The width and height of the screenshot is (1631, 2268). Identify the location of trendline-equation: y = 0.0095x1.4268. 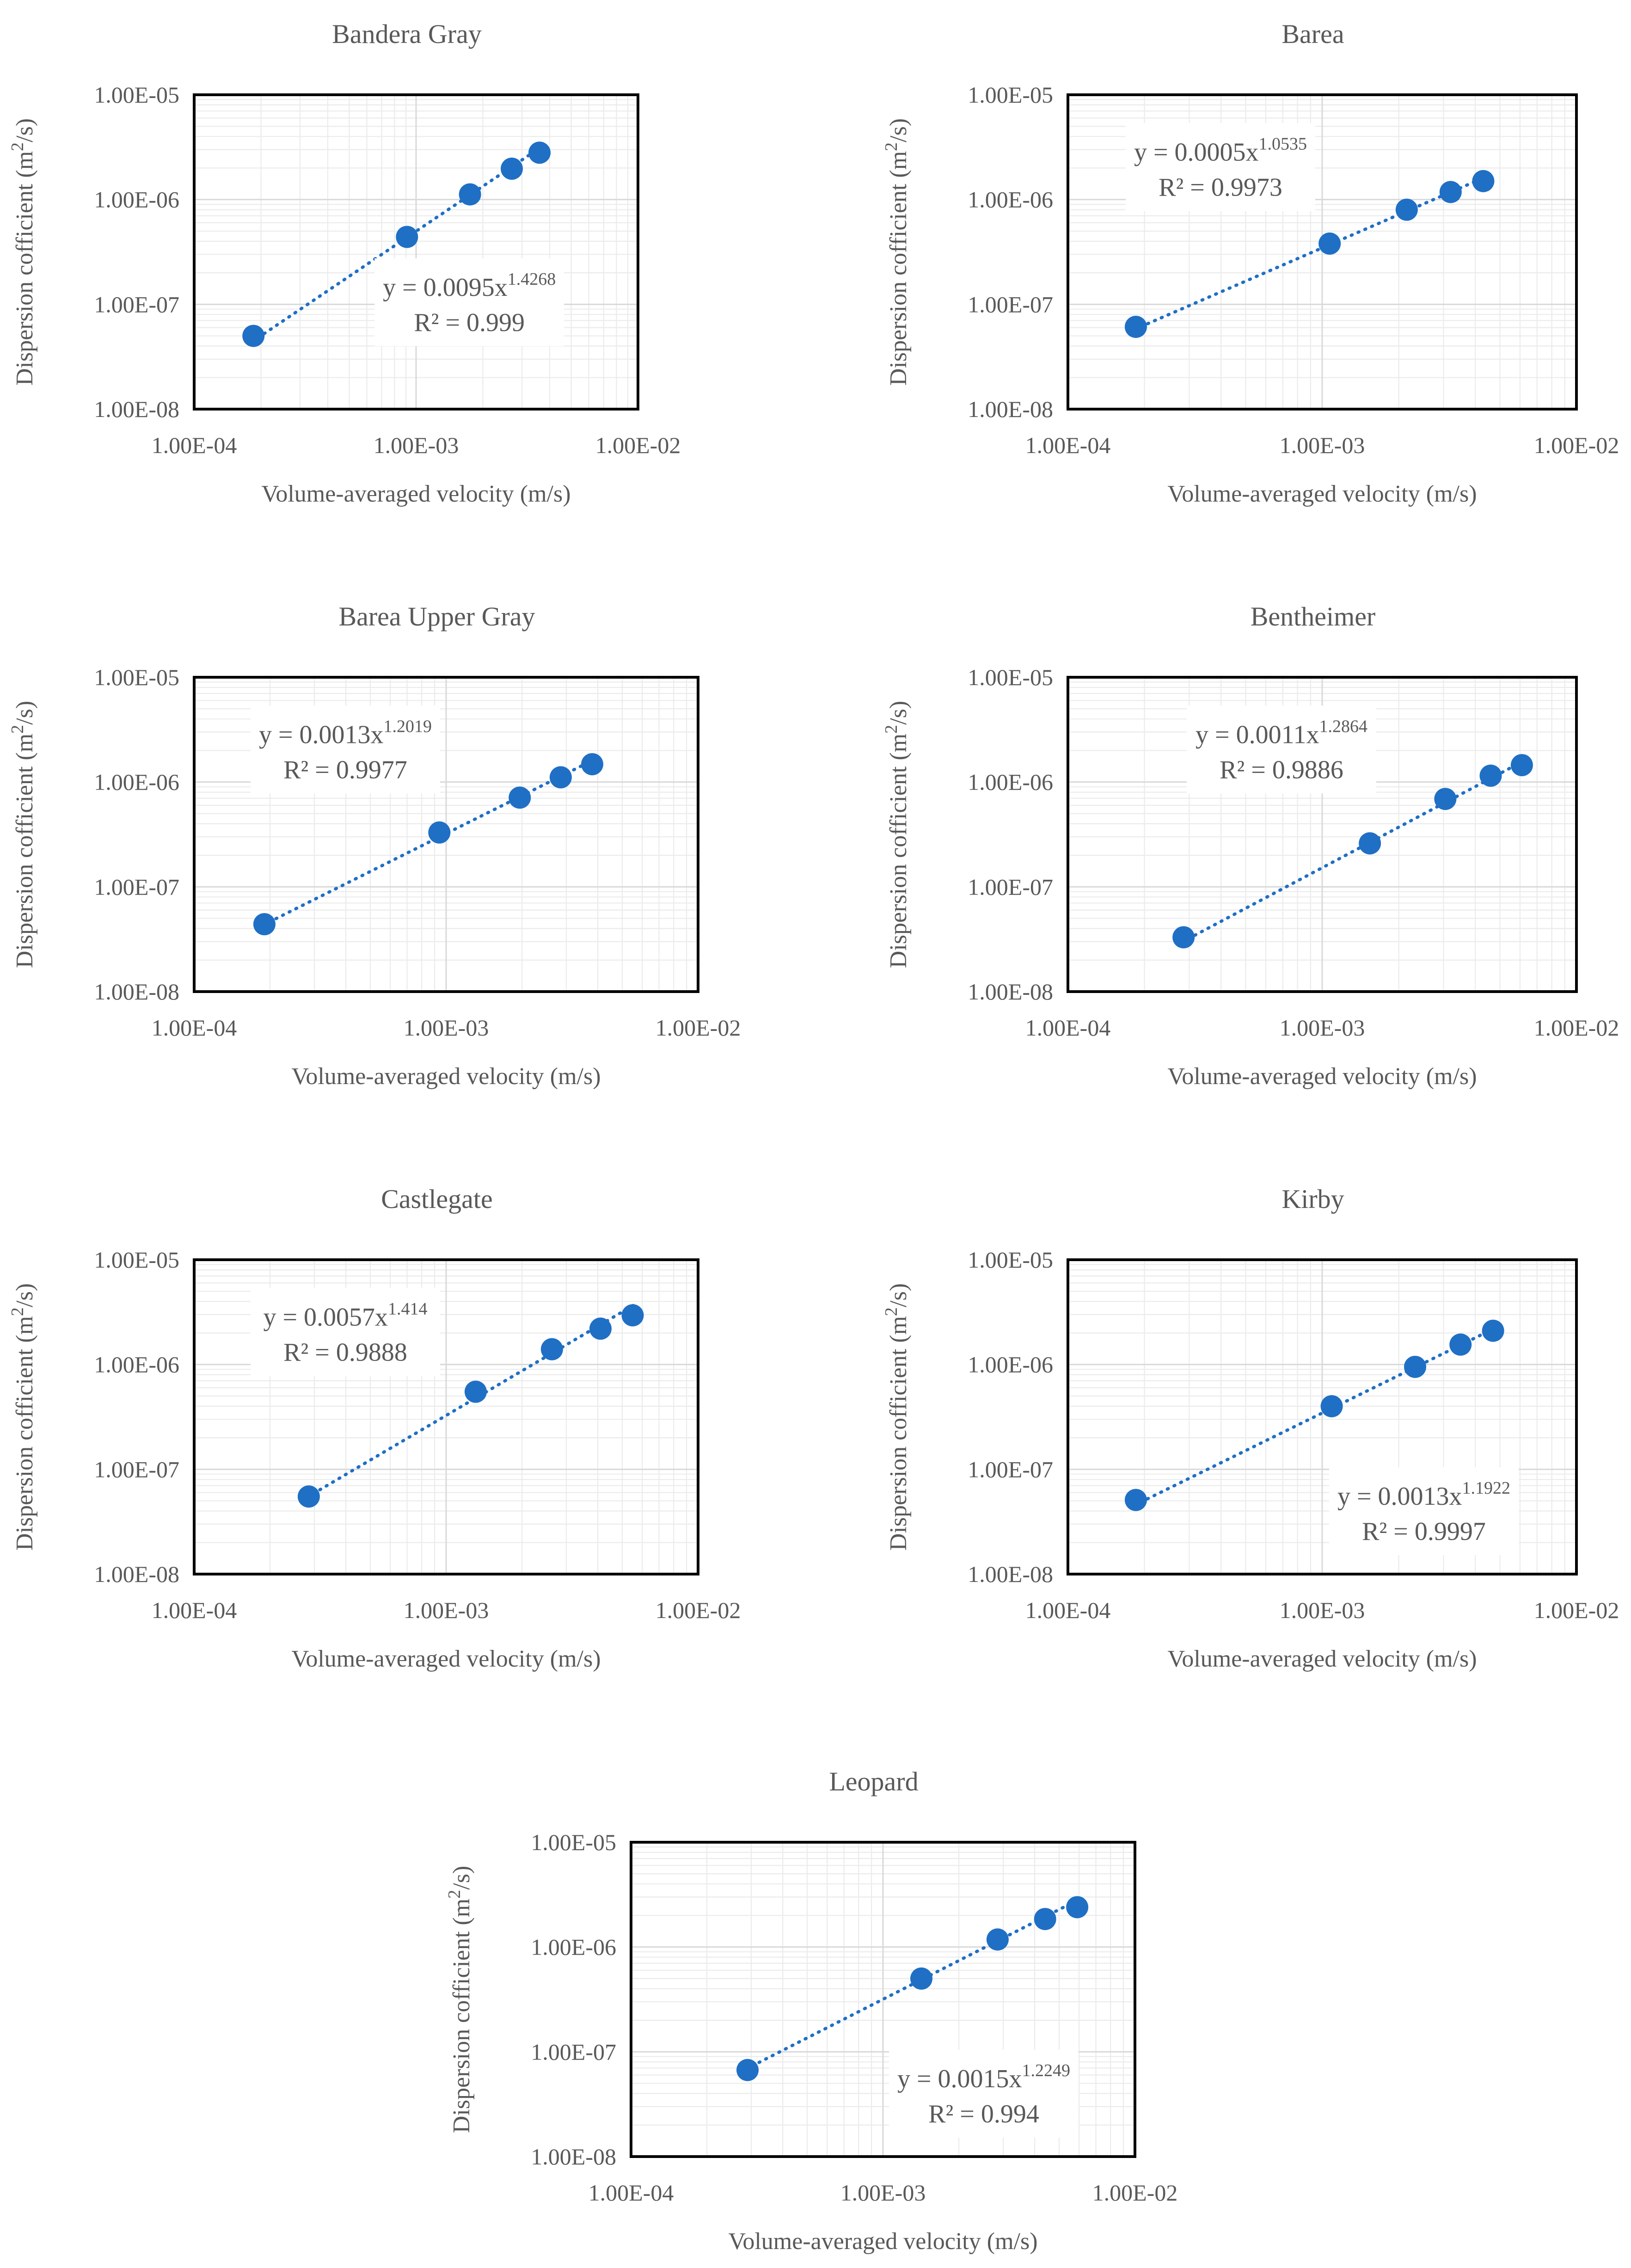
(470, 286).